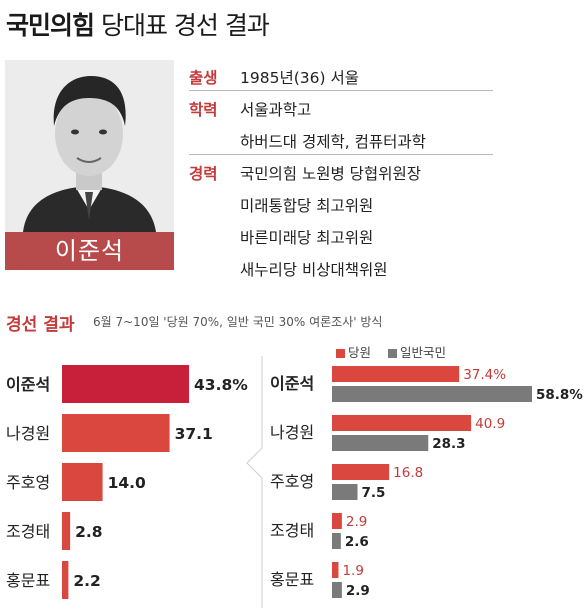 This screenshot has height=612, width=583. I want to click on chart-divider, so click(254, 482).